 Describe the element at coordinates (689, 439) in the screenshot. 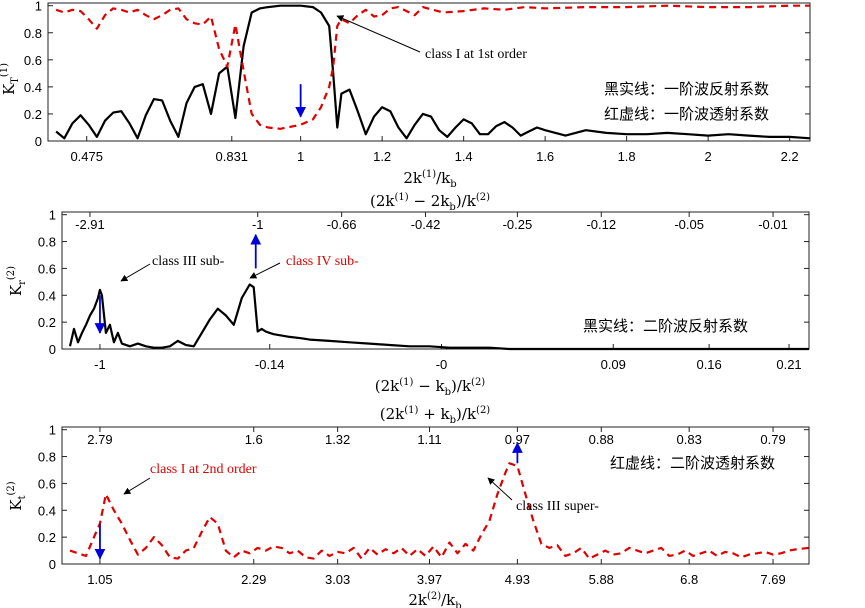

I see `top-x-tick-label: 0.83` at that location.